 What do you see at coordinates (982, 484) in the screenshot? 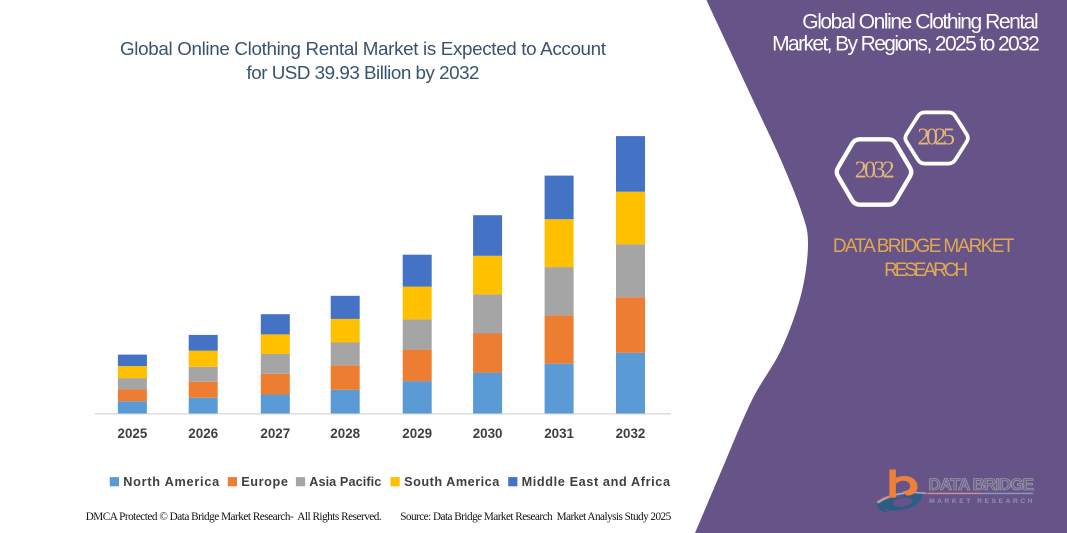
I see `svg-text: DATA BRIDGE` at bounding box center [982, 484].